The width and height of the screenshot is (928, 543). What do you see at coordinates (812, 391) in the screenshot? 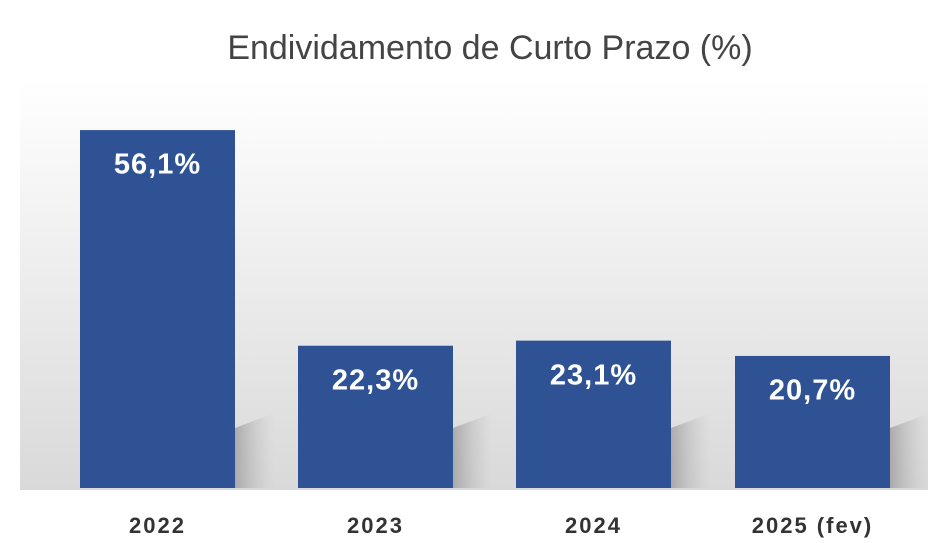
I see `value-label: 20,7%` at bounding box center [812, 391].